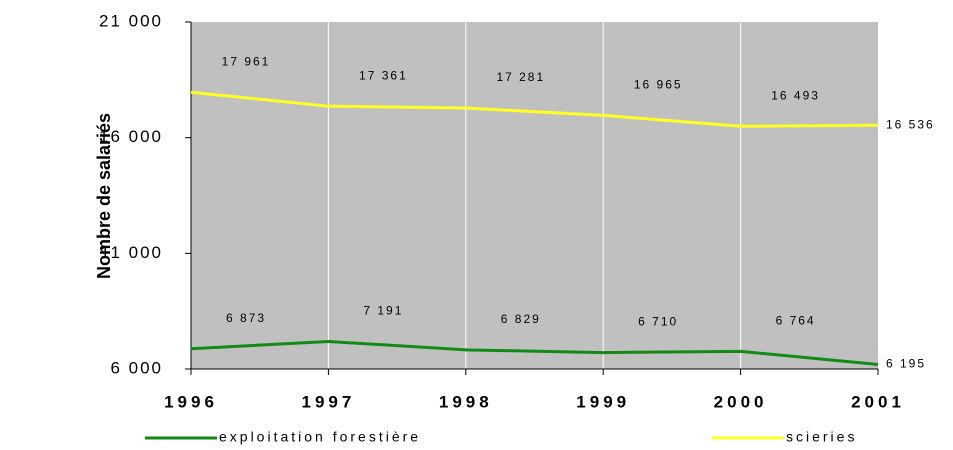  What do you see at coordinates (104, 196) in the screenshot?
I see `y-axis-label: Nombre de salariés` at bounding box center [104, 196].